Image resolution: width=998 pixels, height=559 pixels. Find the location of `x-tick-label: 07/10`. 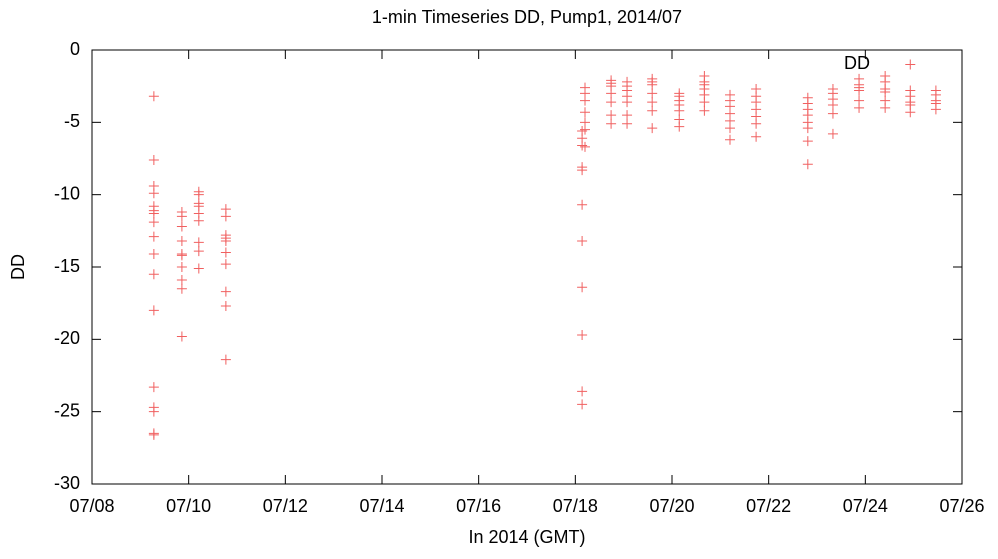

x-tick-label: 07/10 is located at coordinates (188, 506).